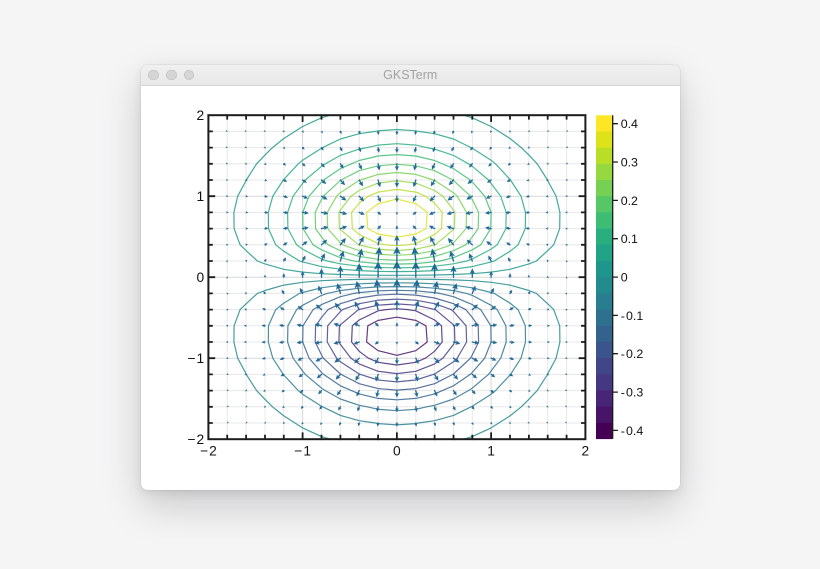 The height and width of the screenshot is (569, 820). What do you see at coordinates (632, 393) in the screenshot?
I see `svg-text: -0.3` at bounding box center [632, 393].